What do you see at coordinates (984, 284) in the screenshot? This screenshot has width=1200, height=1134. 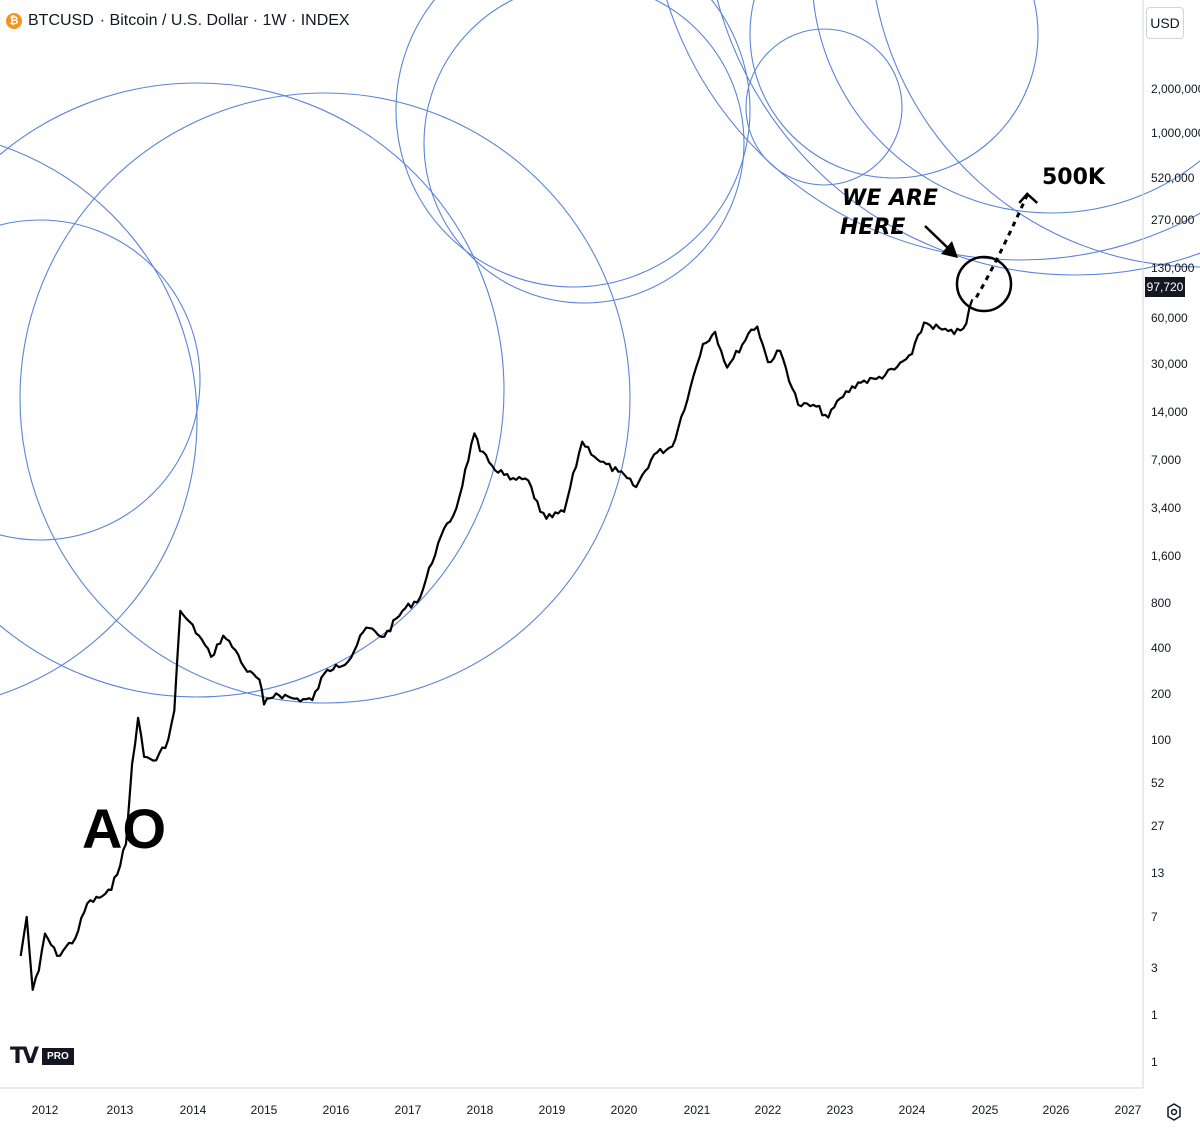 I see `current-position-circle` at bounding box center [984, 284].